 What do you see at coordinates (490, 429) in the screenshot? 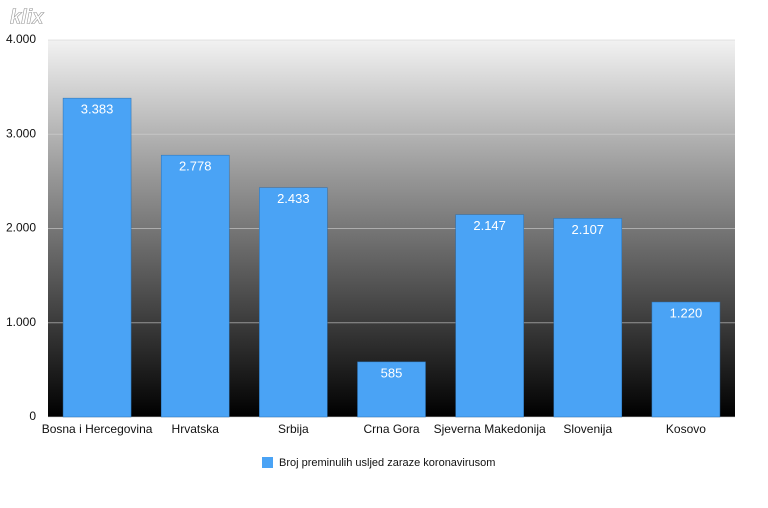
I see `x-tick-label: Sjeverna Makedonija` at bounding box center [490, 429].